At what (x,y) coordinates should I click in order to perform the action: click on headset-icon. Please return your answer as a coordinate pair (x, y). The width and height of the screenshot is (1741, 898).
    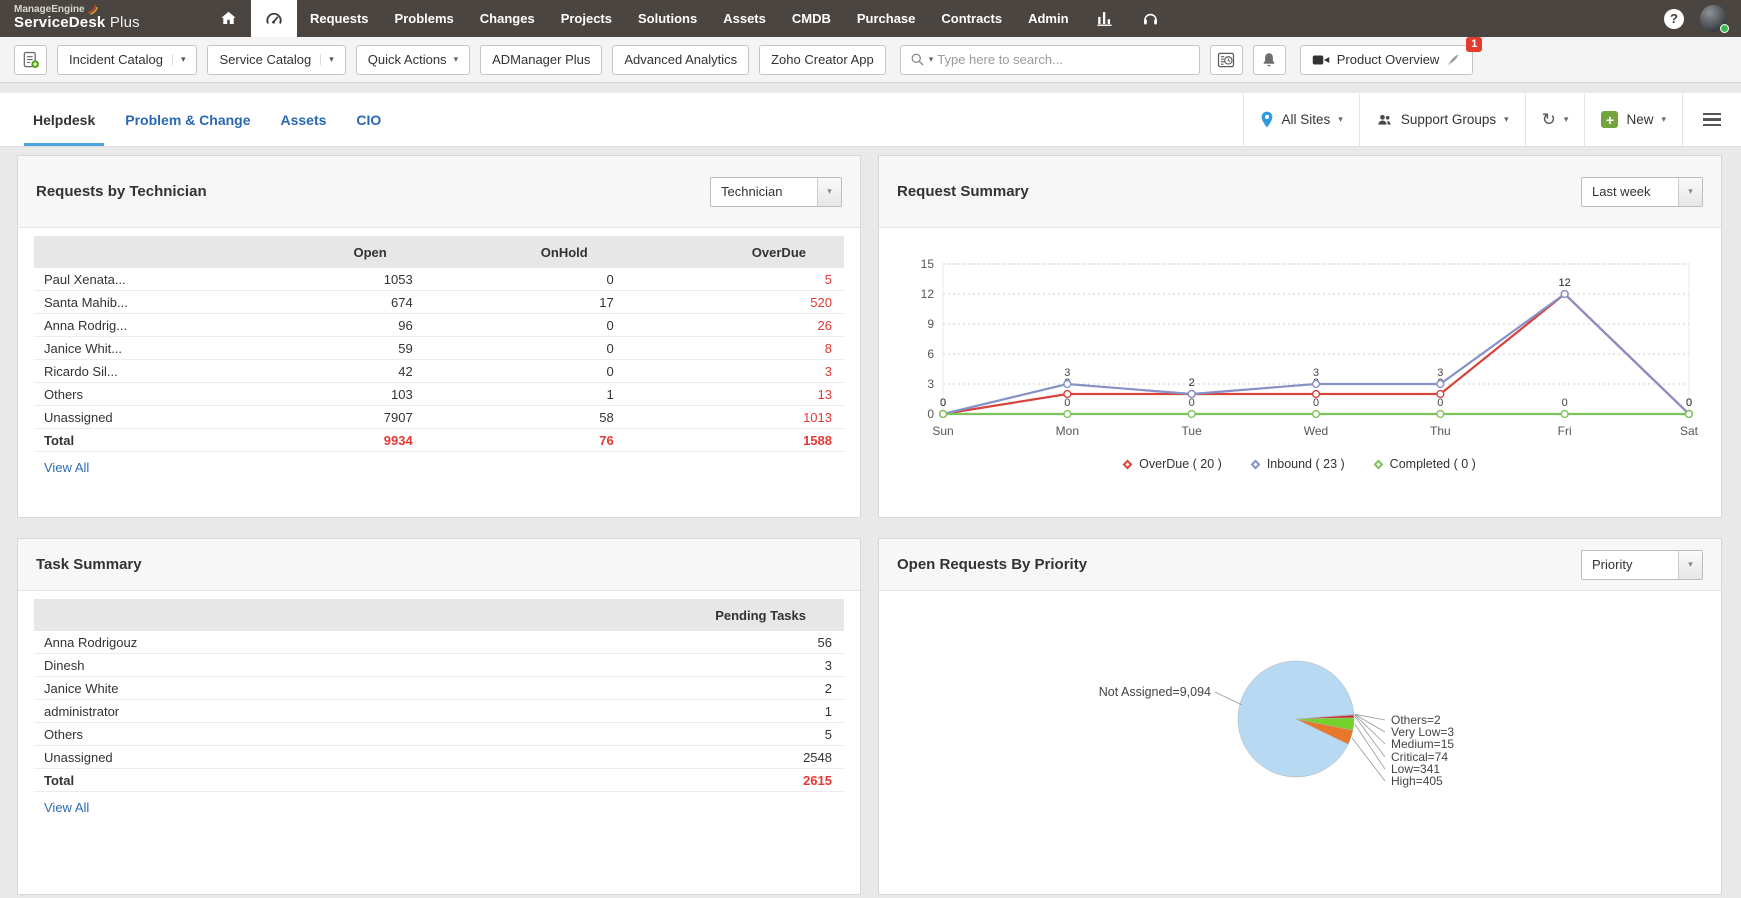
    Looking at the image, I should click on (1151, 19).